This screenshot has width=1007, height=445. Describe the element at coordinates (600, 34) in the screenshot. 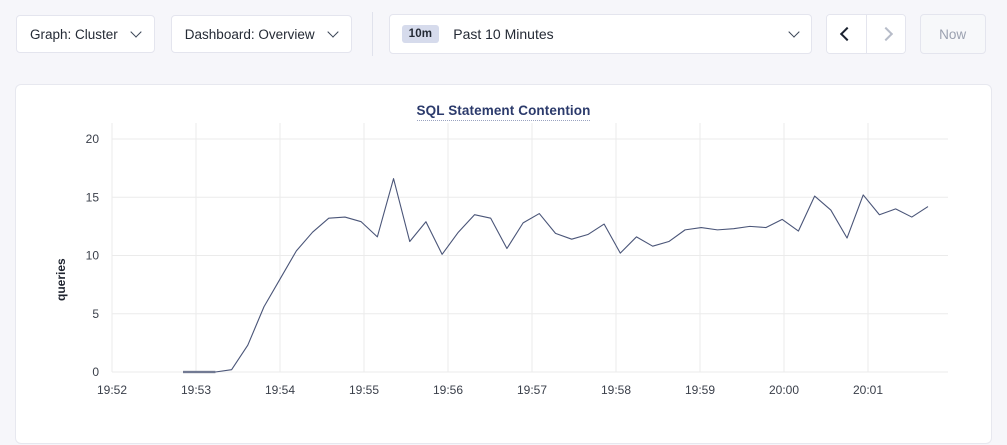

I see `time-range-select: 10m Past 10 Minutes` at that location.